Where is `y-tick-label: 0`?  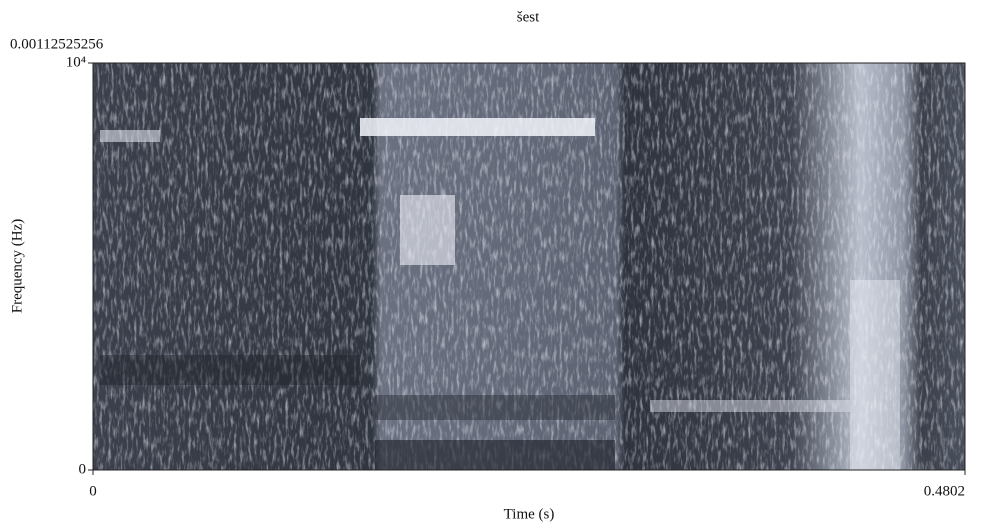
y-tick-label: 0 is located at coordinates (83, 469).